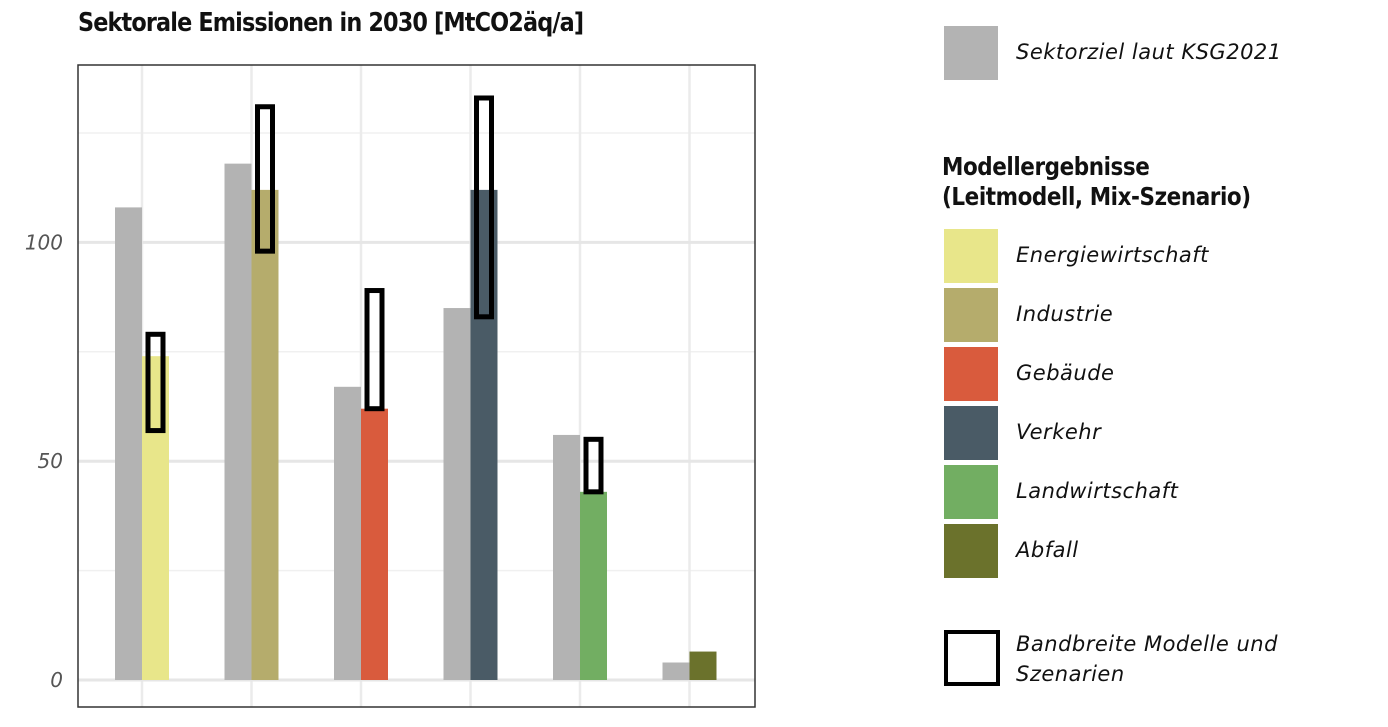 The image size is (1388, 727). What do you see at coordinates (1046, 166) in the screenshot?
I see `legend-title-line1: Modellergebnisse` at bounding box center [1046, 166].